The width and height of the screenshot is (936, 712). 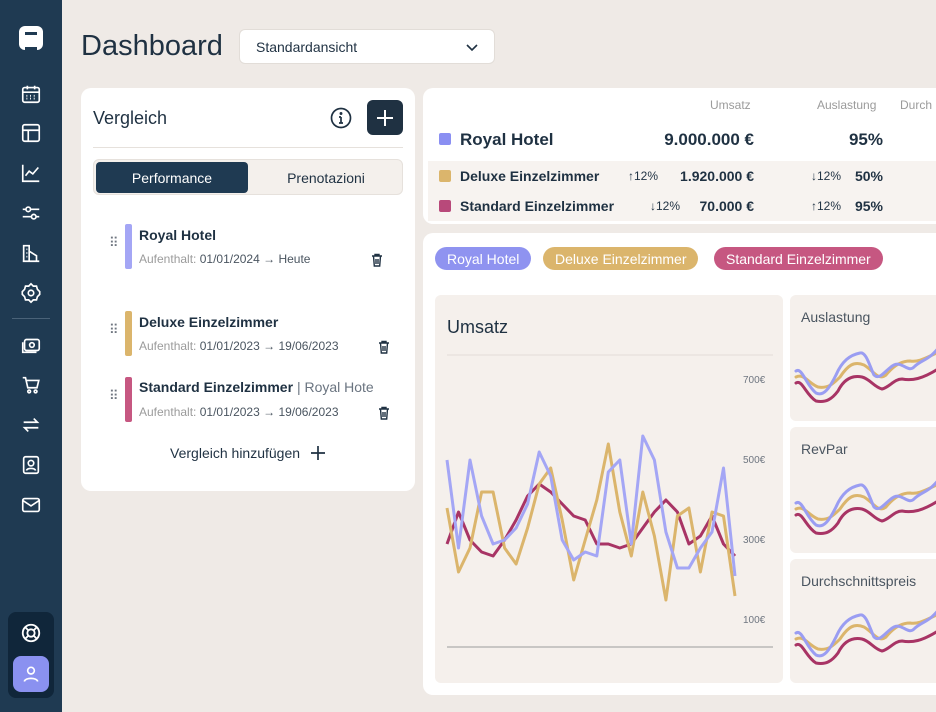 I want to click on plus-icon, so click(x=317, y=453).